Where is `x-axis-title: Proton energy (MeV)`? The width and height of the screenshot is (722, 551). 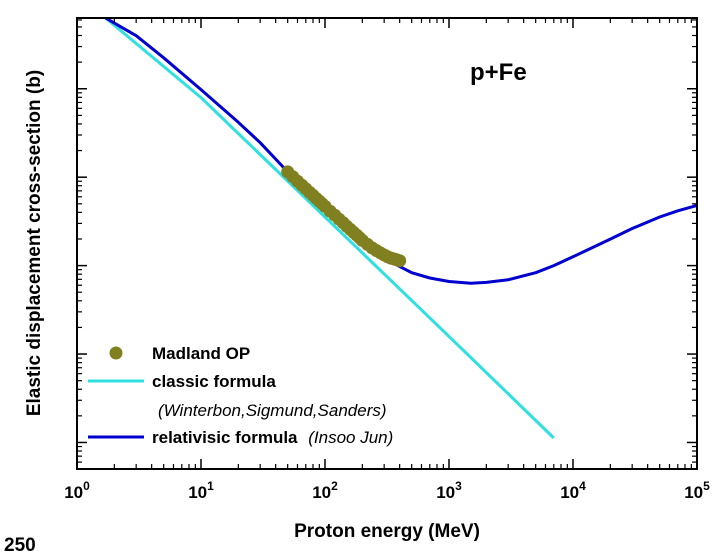
x-axis-title: Proton energy (MeV) is located at coordinates (387, 531).